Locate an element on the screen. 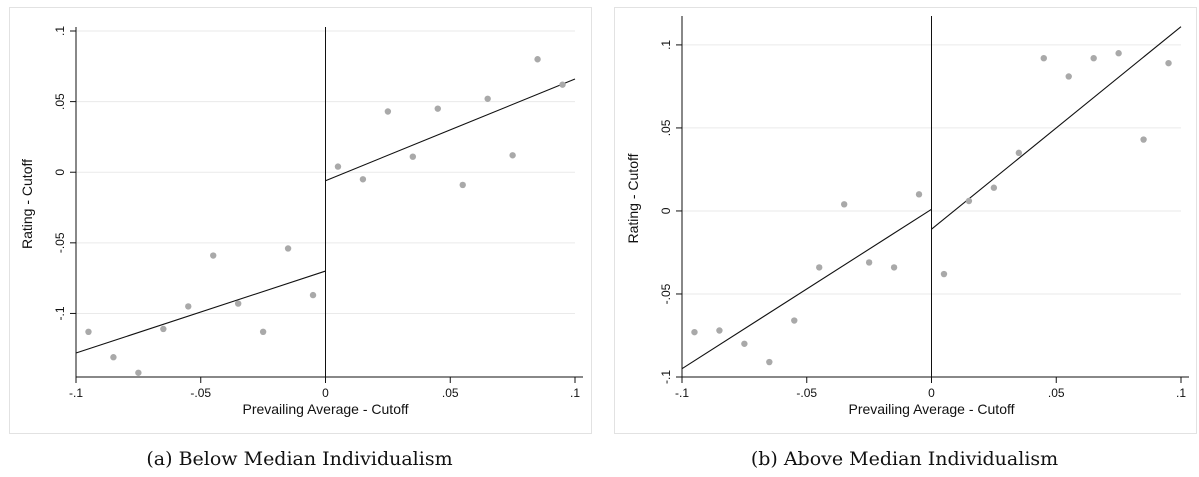  chart-caption-b: (b) Above Median Individualism is located at coordinates (904, 459).